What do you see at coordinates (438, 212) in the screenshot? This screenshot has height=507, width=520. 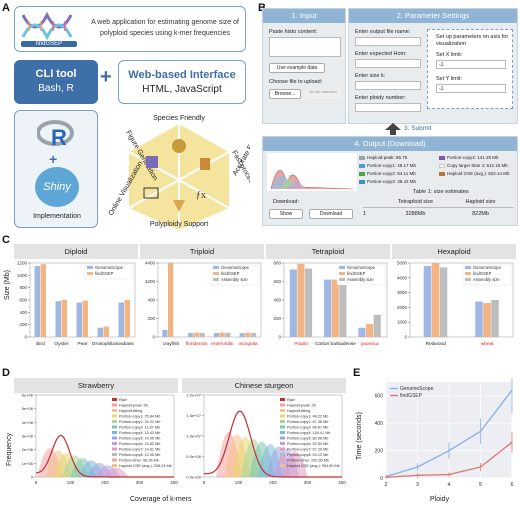 I see `table-row: 1 3288Mb 822Mb` at bounding box center [438, 212].